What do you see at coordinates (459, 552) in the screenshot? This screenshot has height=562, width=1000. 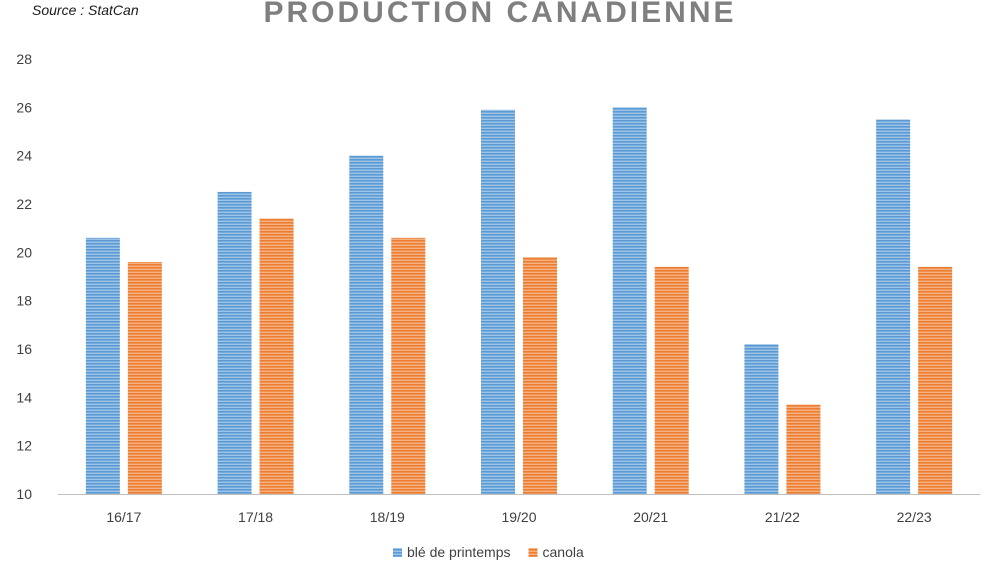 I see `legend-label: blé de printemps` at bounding box center [459, 552].